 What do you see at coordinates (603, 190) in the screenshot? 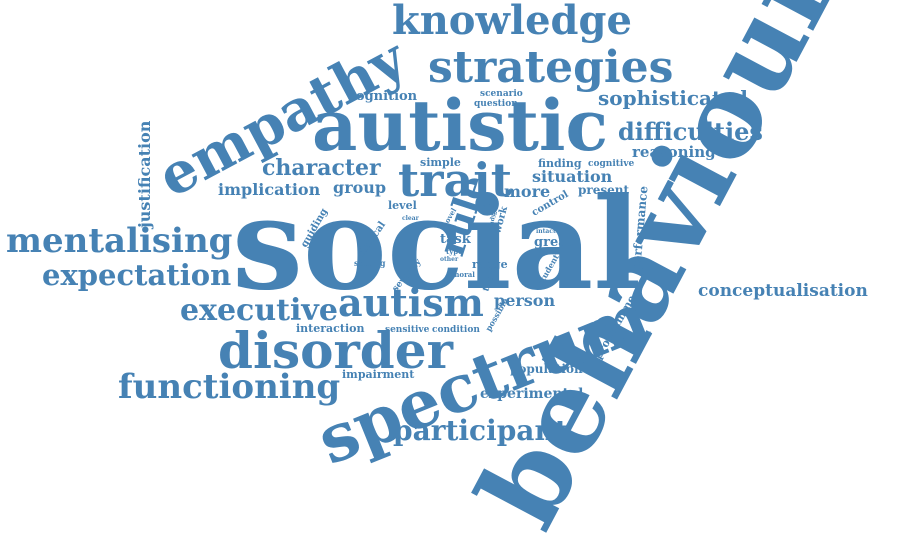
I see `word-present: present` at bounding box center [603, 190].